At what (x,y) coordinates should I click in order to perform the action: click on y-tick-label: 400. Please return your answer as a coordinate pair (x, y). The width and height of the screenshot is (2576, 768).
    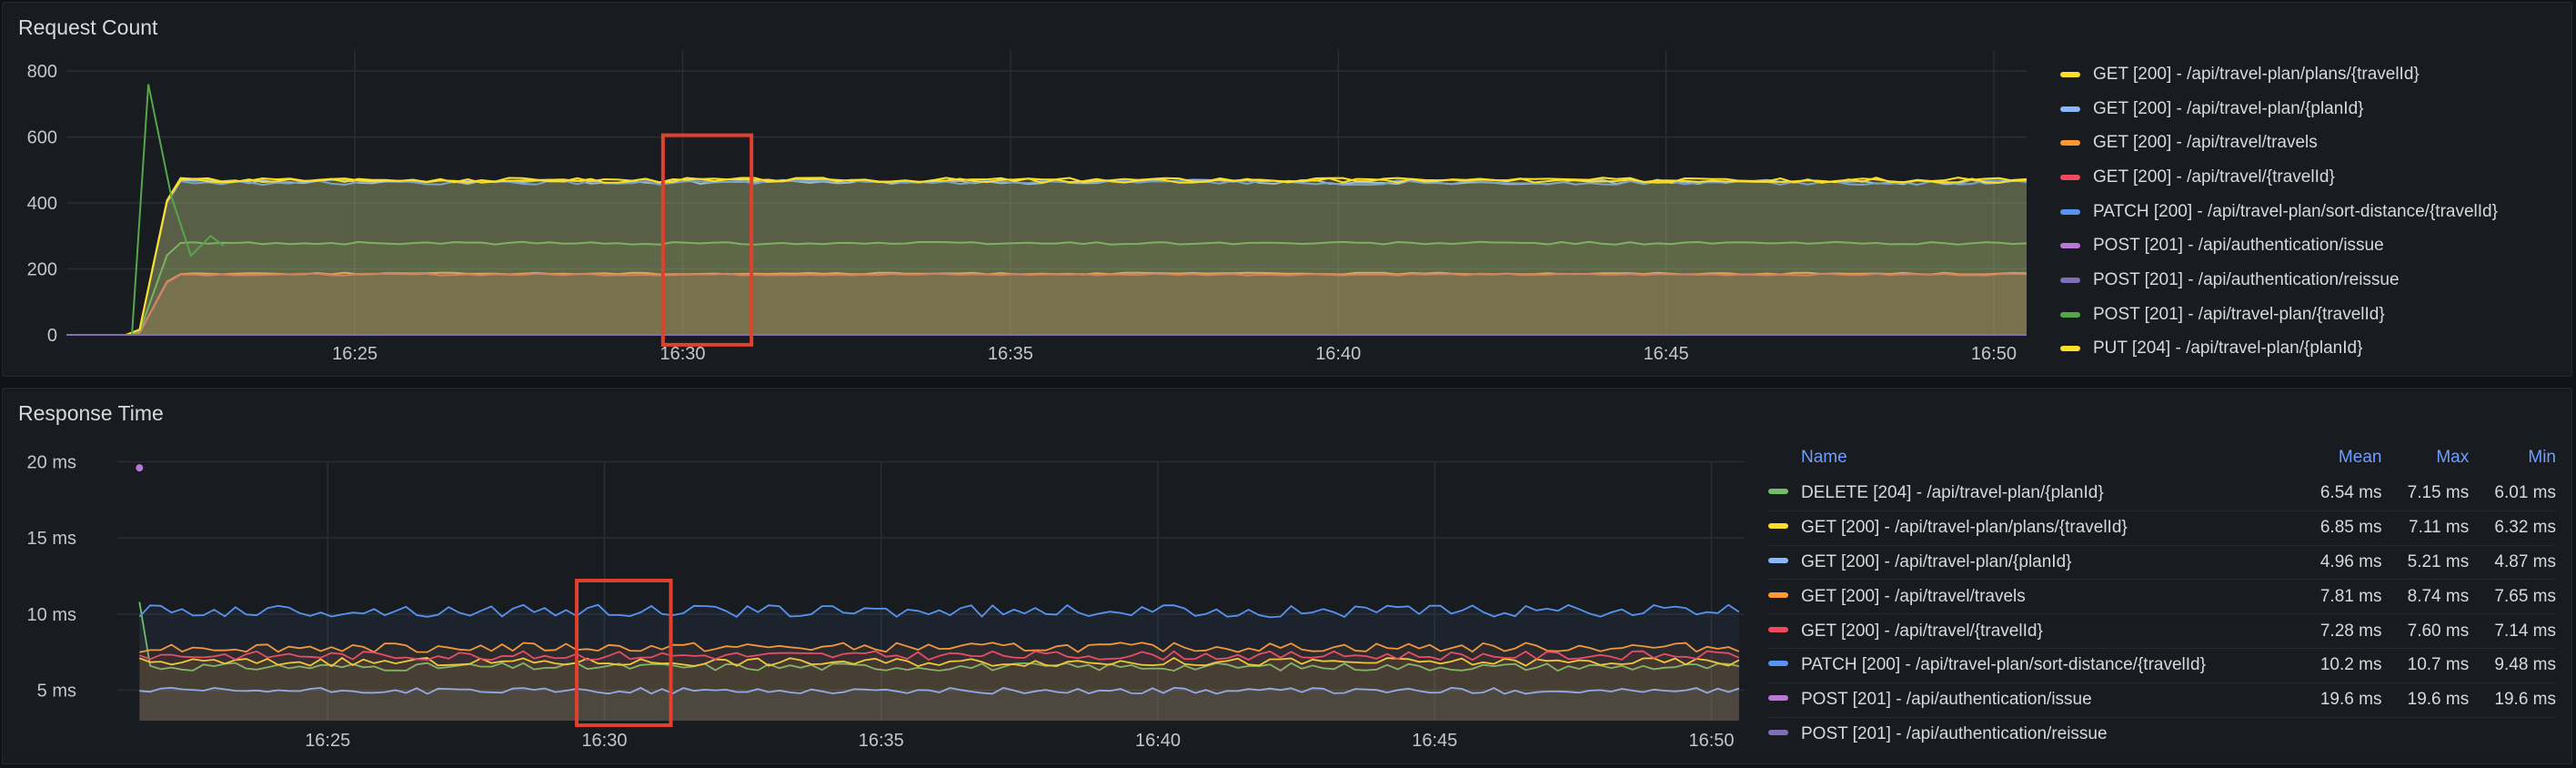
    Looking at the image, I should click on (42, 204).